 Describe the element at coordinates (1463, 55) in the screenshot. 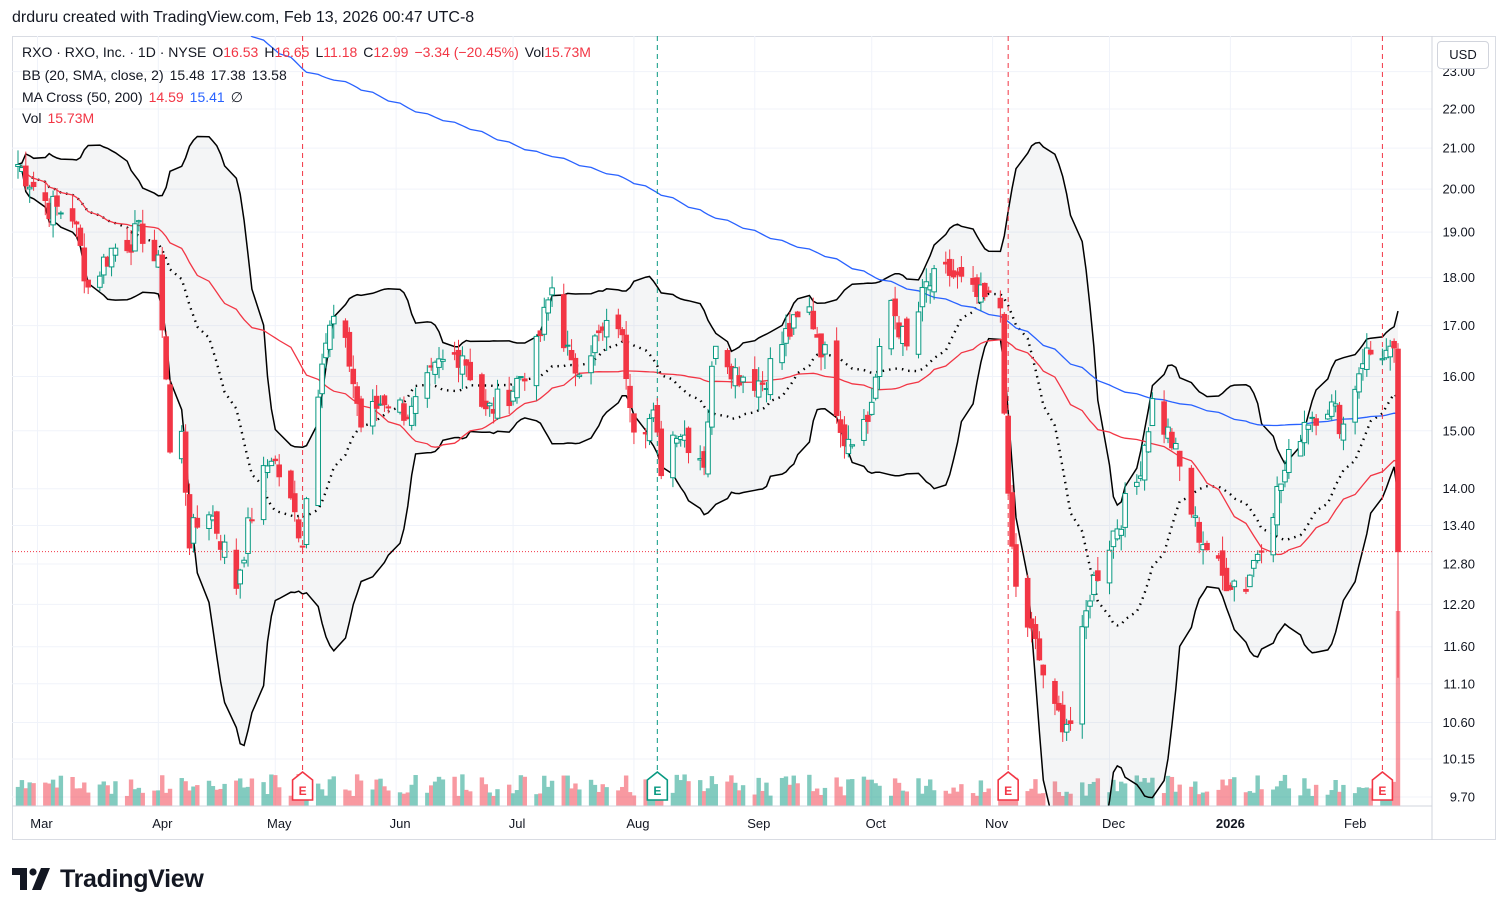

I see `currency-button: USD` at that location.